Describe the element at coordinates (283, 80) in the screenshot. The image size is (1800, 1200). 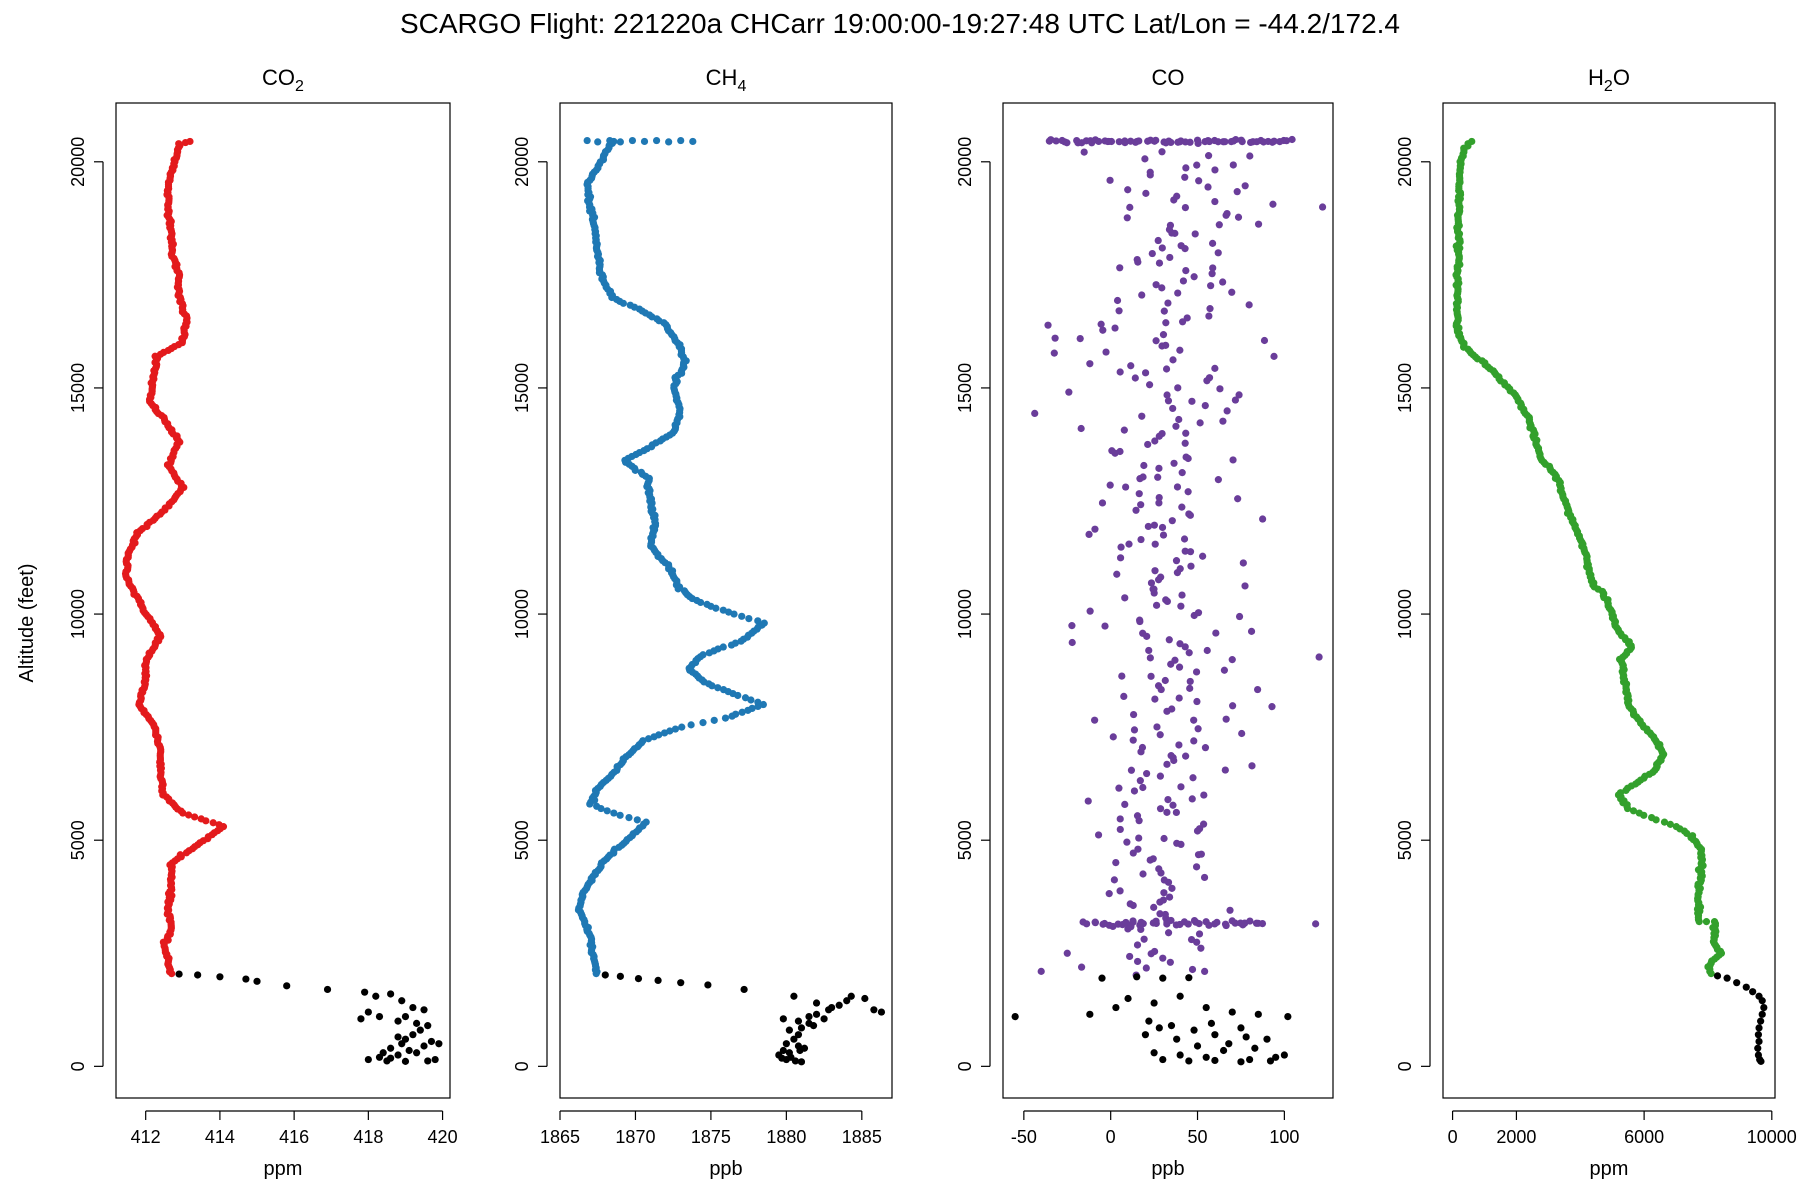
I see `panel-title-co2: CO2` at that location.